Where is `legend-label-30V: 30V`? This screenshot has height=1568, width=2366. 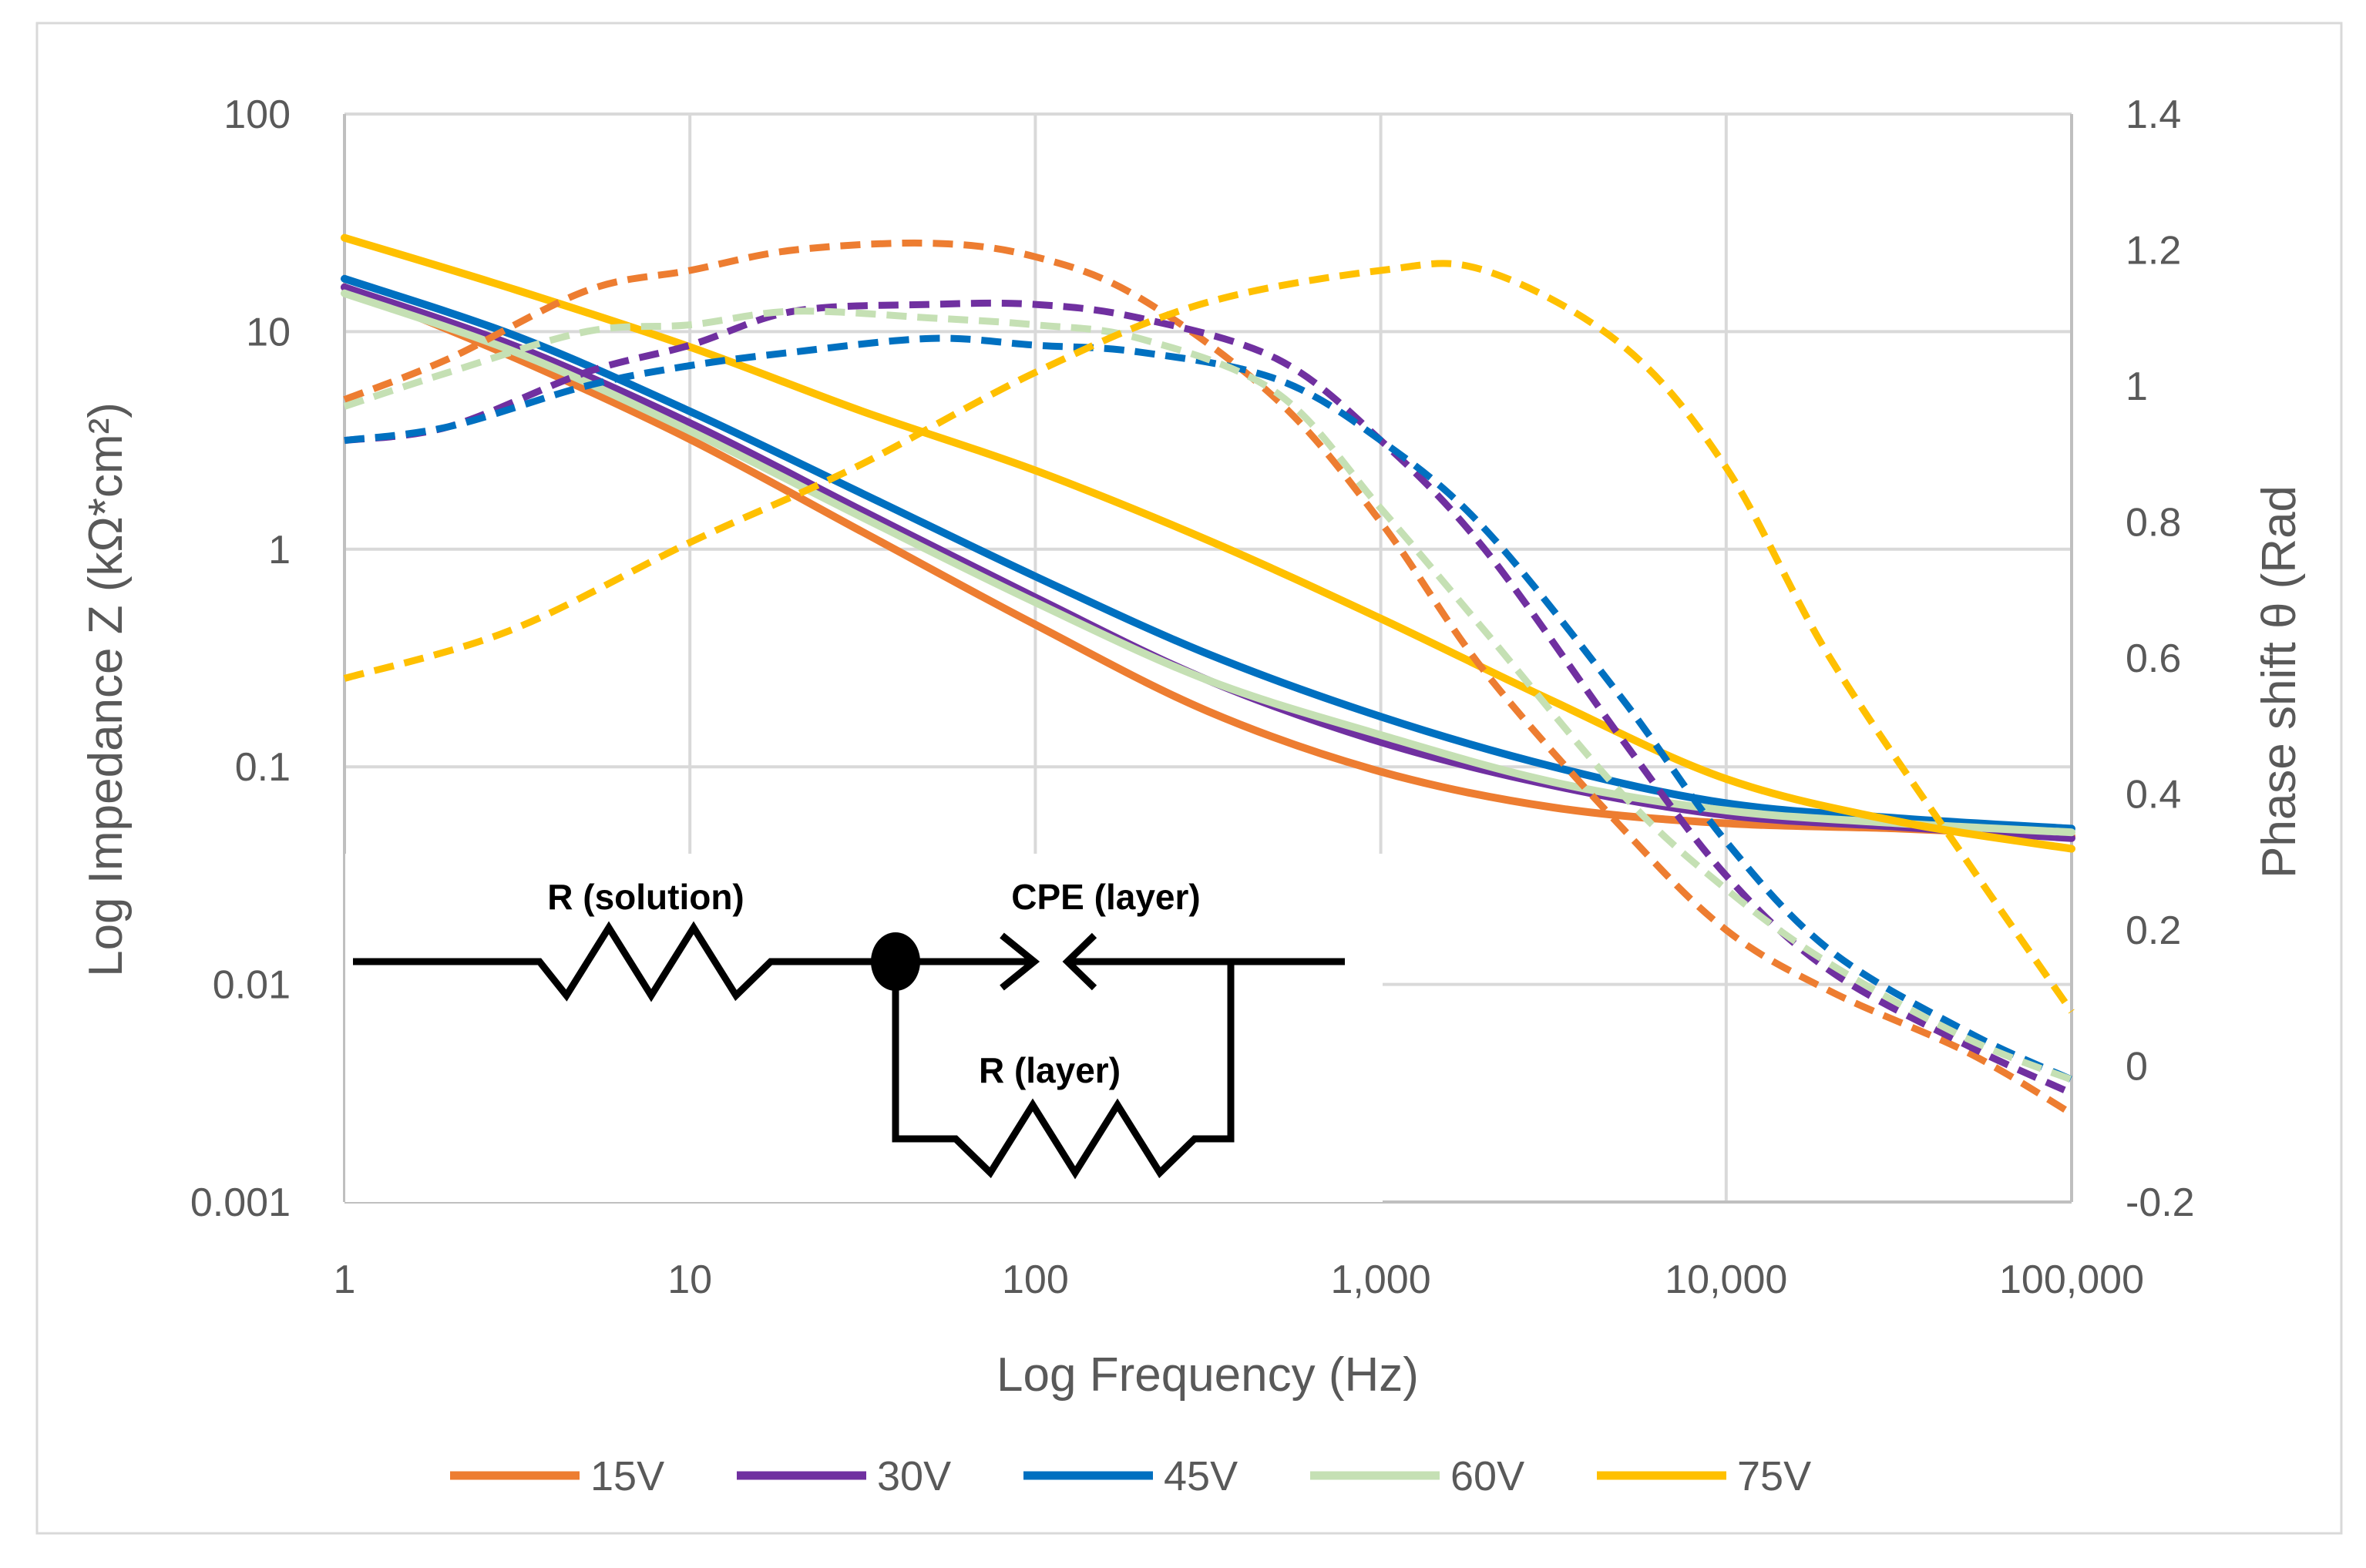 legend-label-30V: 30V is located at coordinates (914, 1476).